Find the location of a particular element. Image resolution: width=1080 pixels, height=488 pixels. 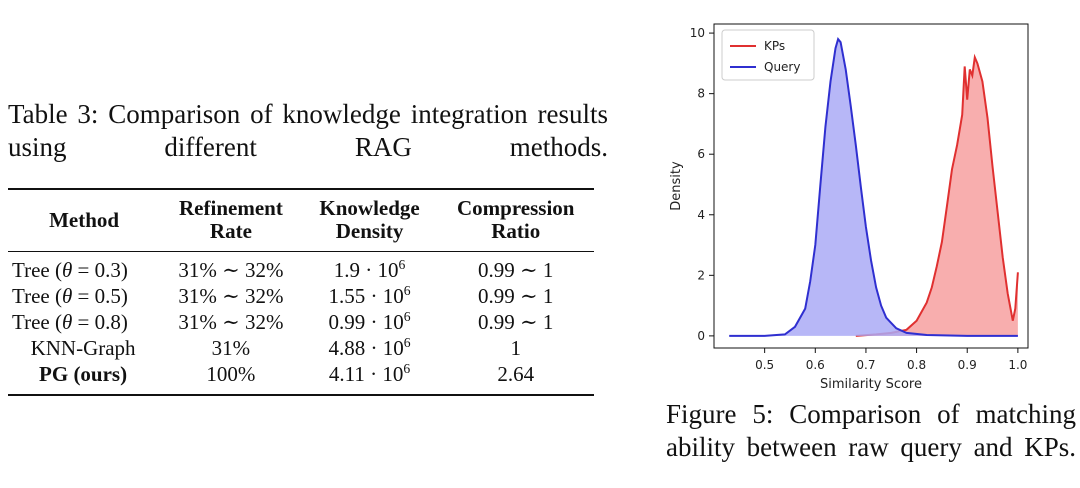

y-axis-label: Density is located at coordinates (676, 186).